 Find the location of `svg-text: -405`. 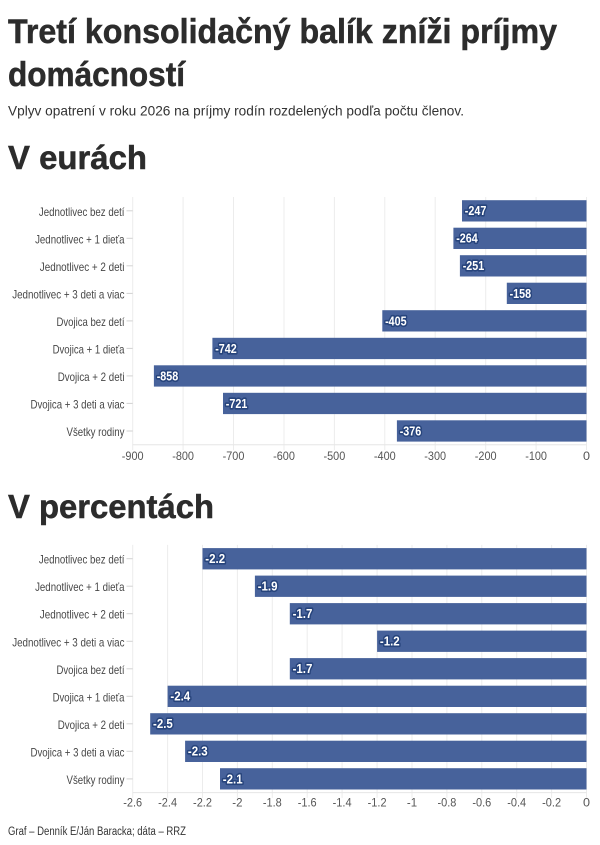

svg-text: -405 is located at coordinates (396, 321).